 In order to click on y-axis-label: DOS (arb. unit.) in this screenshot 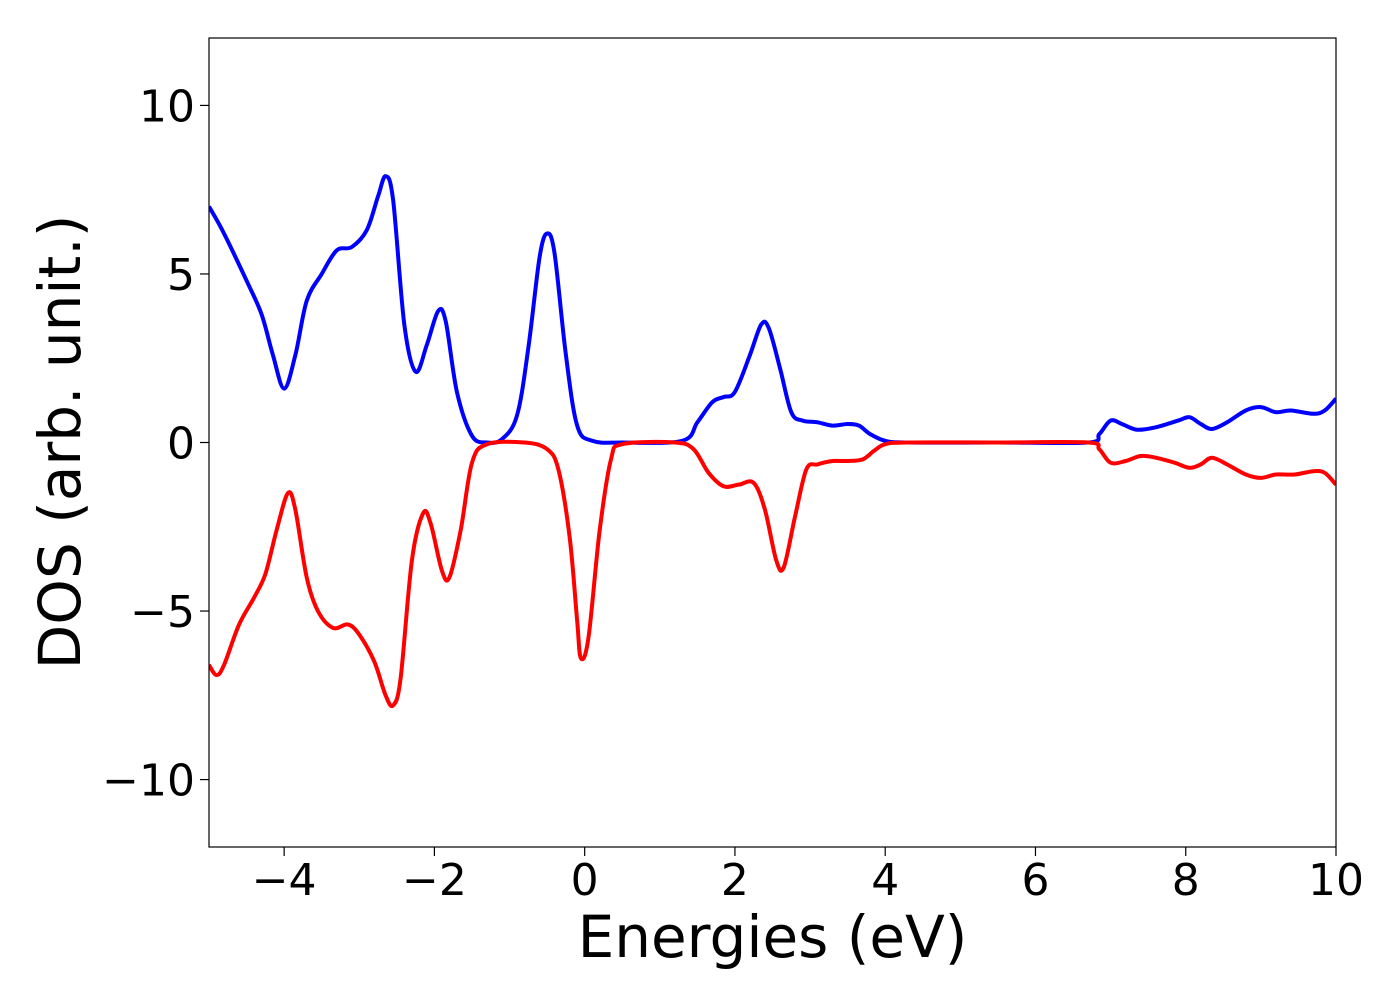, I will do `click(60, 442)`.